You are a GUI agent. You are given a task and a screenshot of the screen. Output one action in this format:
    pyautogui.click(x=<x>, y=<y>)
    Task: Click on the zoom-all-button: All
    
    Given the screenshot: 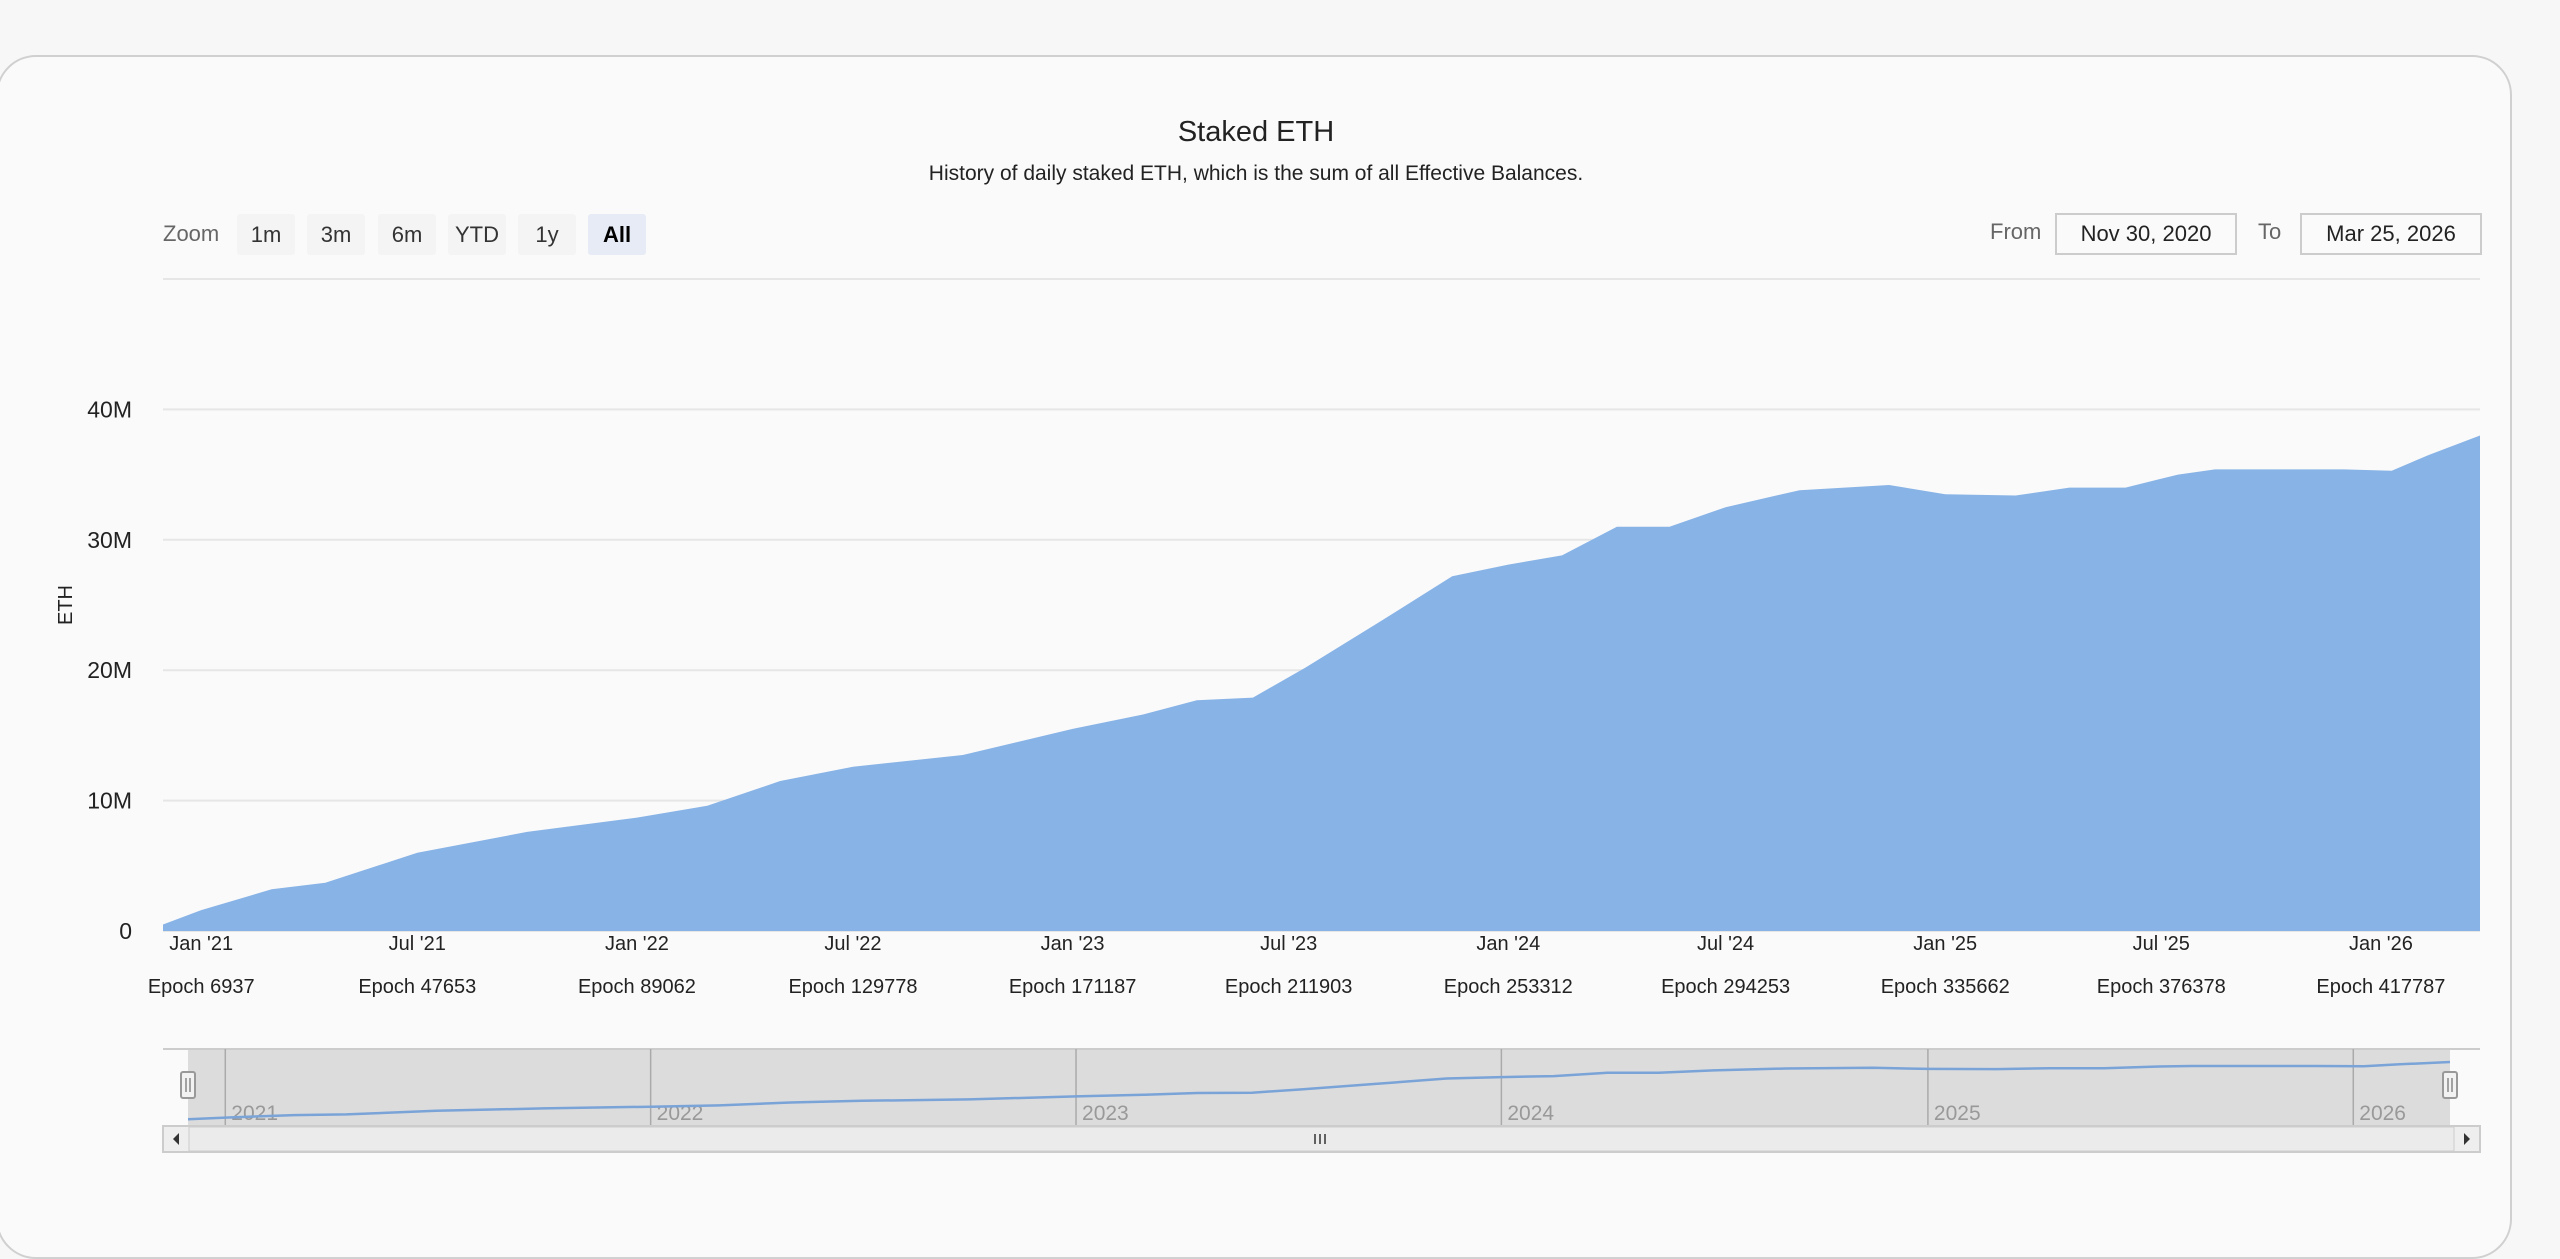 What is the action you would take?
    pyautogui.click(x=617, y=234)
    